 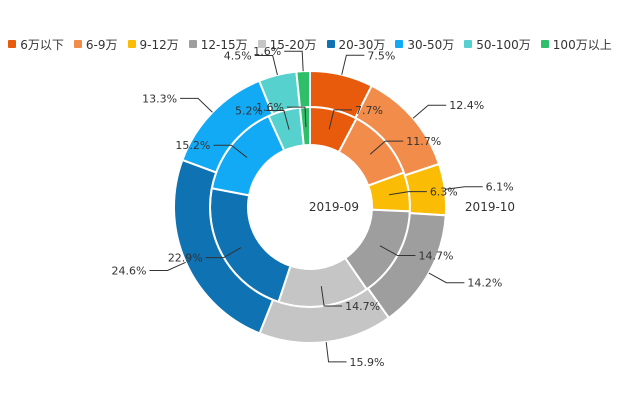 I want to click on legend-item: 50-100万, so click(x=497, y=44).